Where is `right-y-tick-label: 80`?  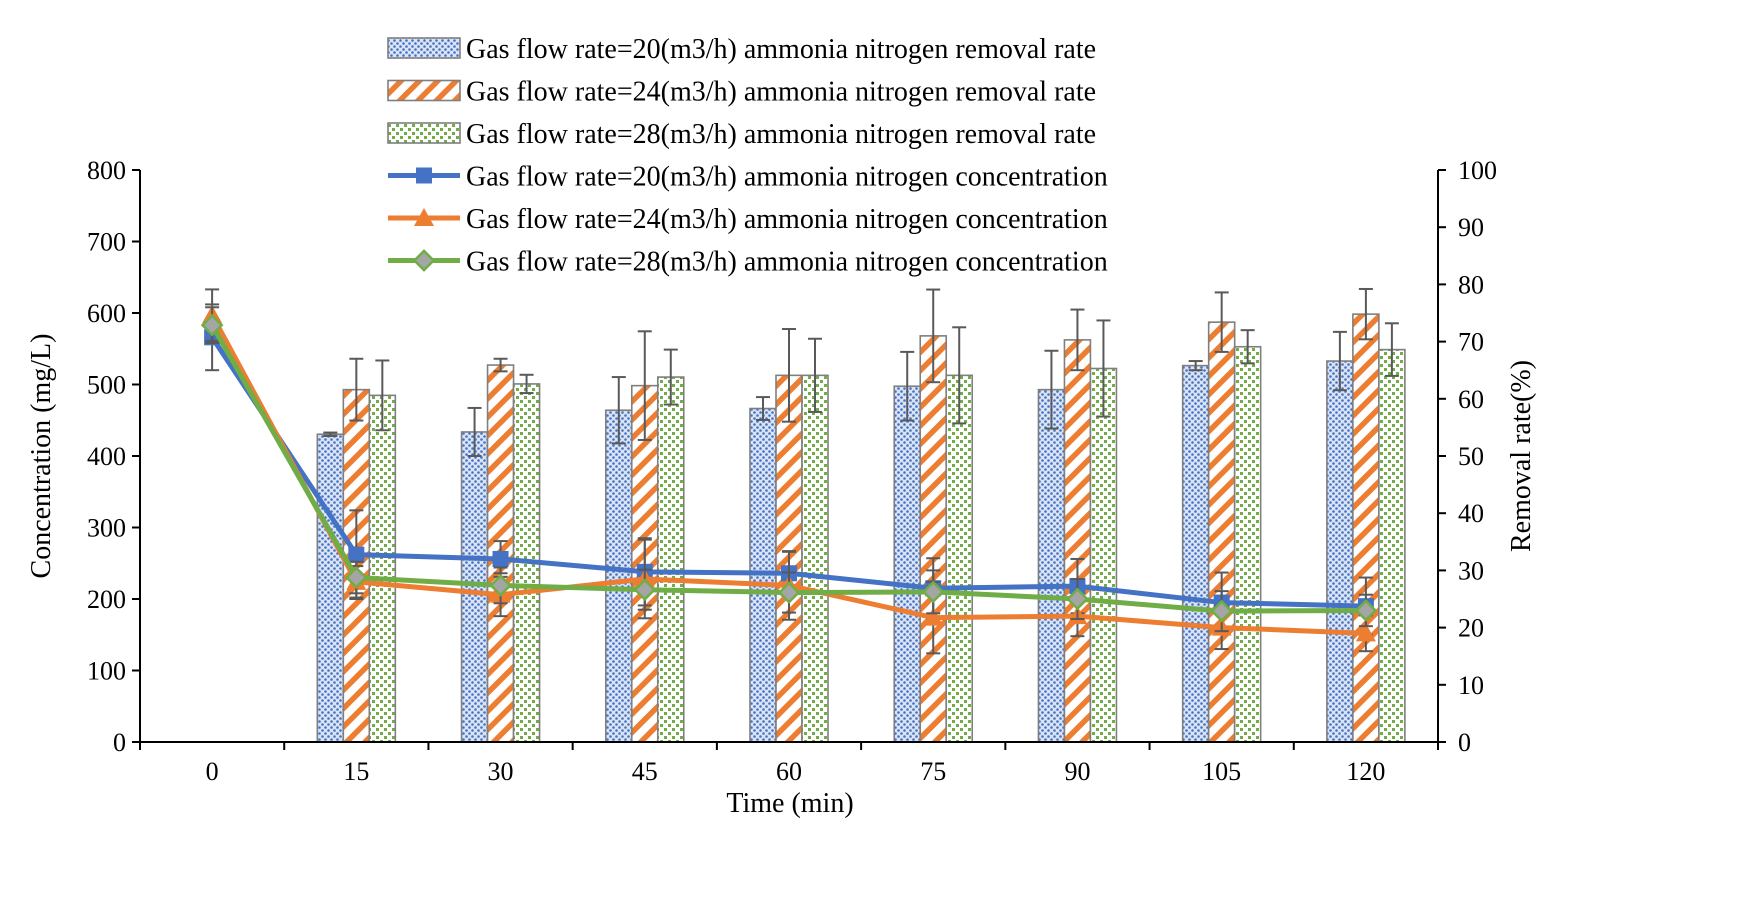
right-y-tick-label: 80 is located at coordinates (1471, 284).